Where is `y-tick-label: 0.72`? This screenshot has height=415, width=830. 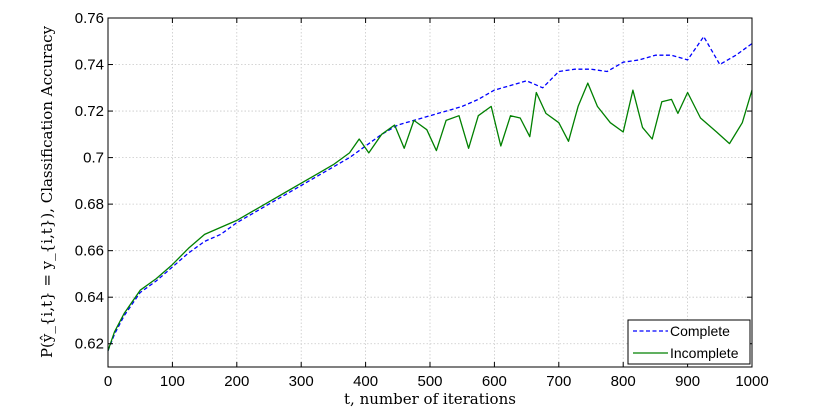
y-tick-label: 0.72 is located at coordinates (89, 111).